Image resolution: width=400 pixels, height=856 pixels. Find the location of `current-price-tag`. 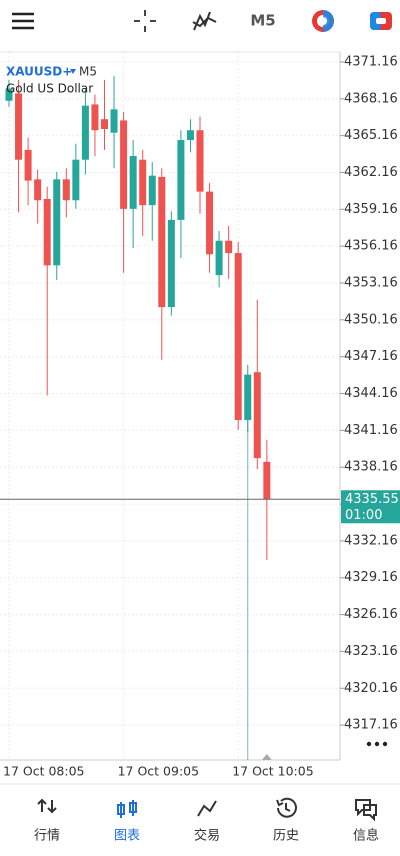

current-price-tag is located at coordinates (370, 507).